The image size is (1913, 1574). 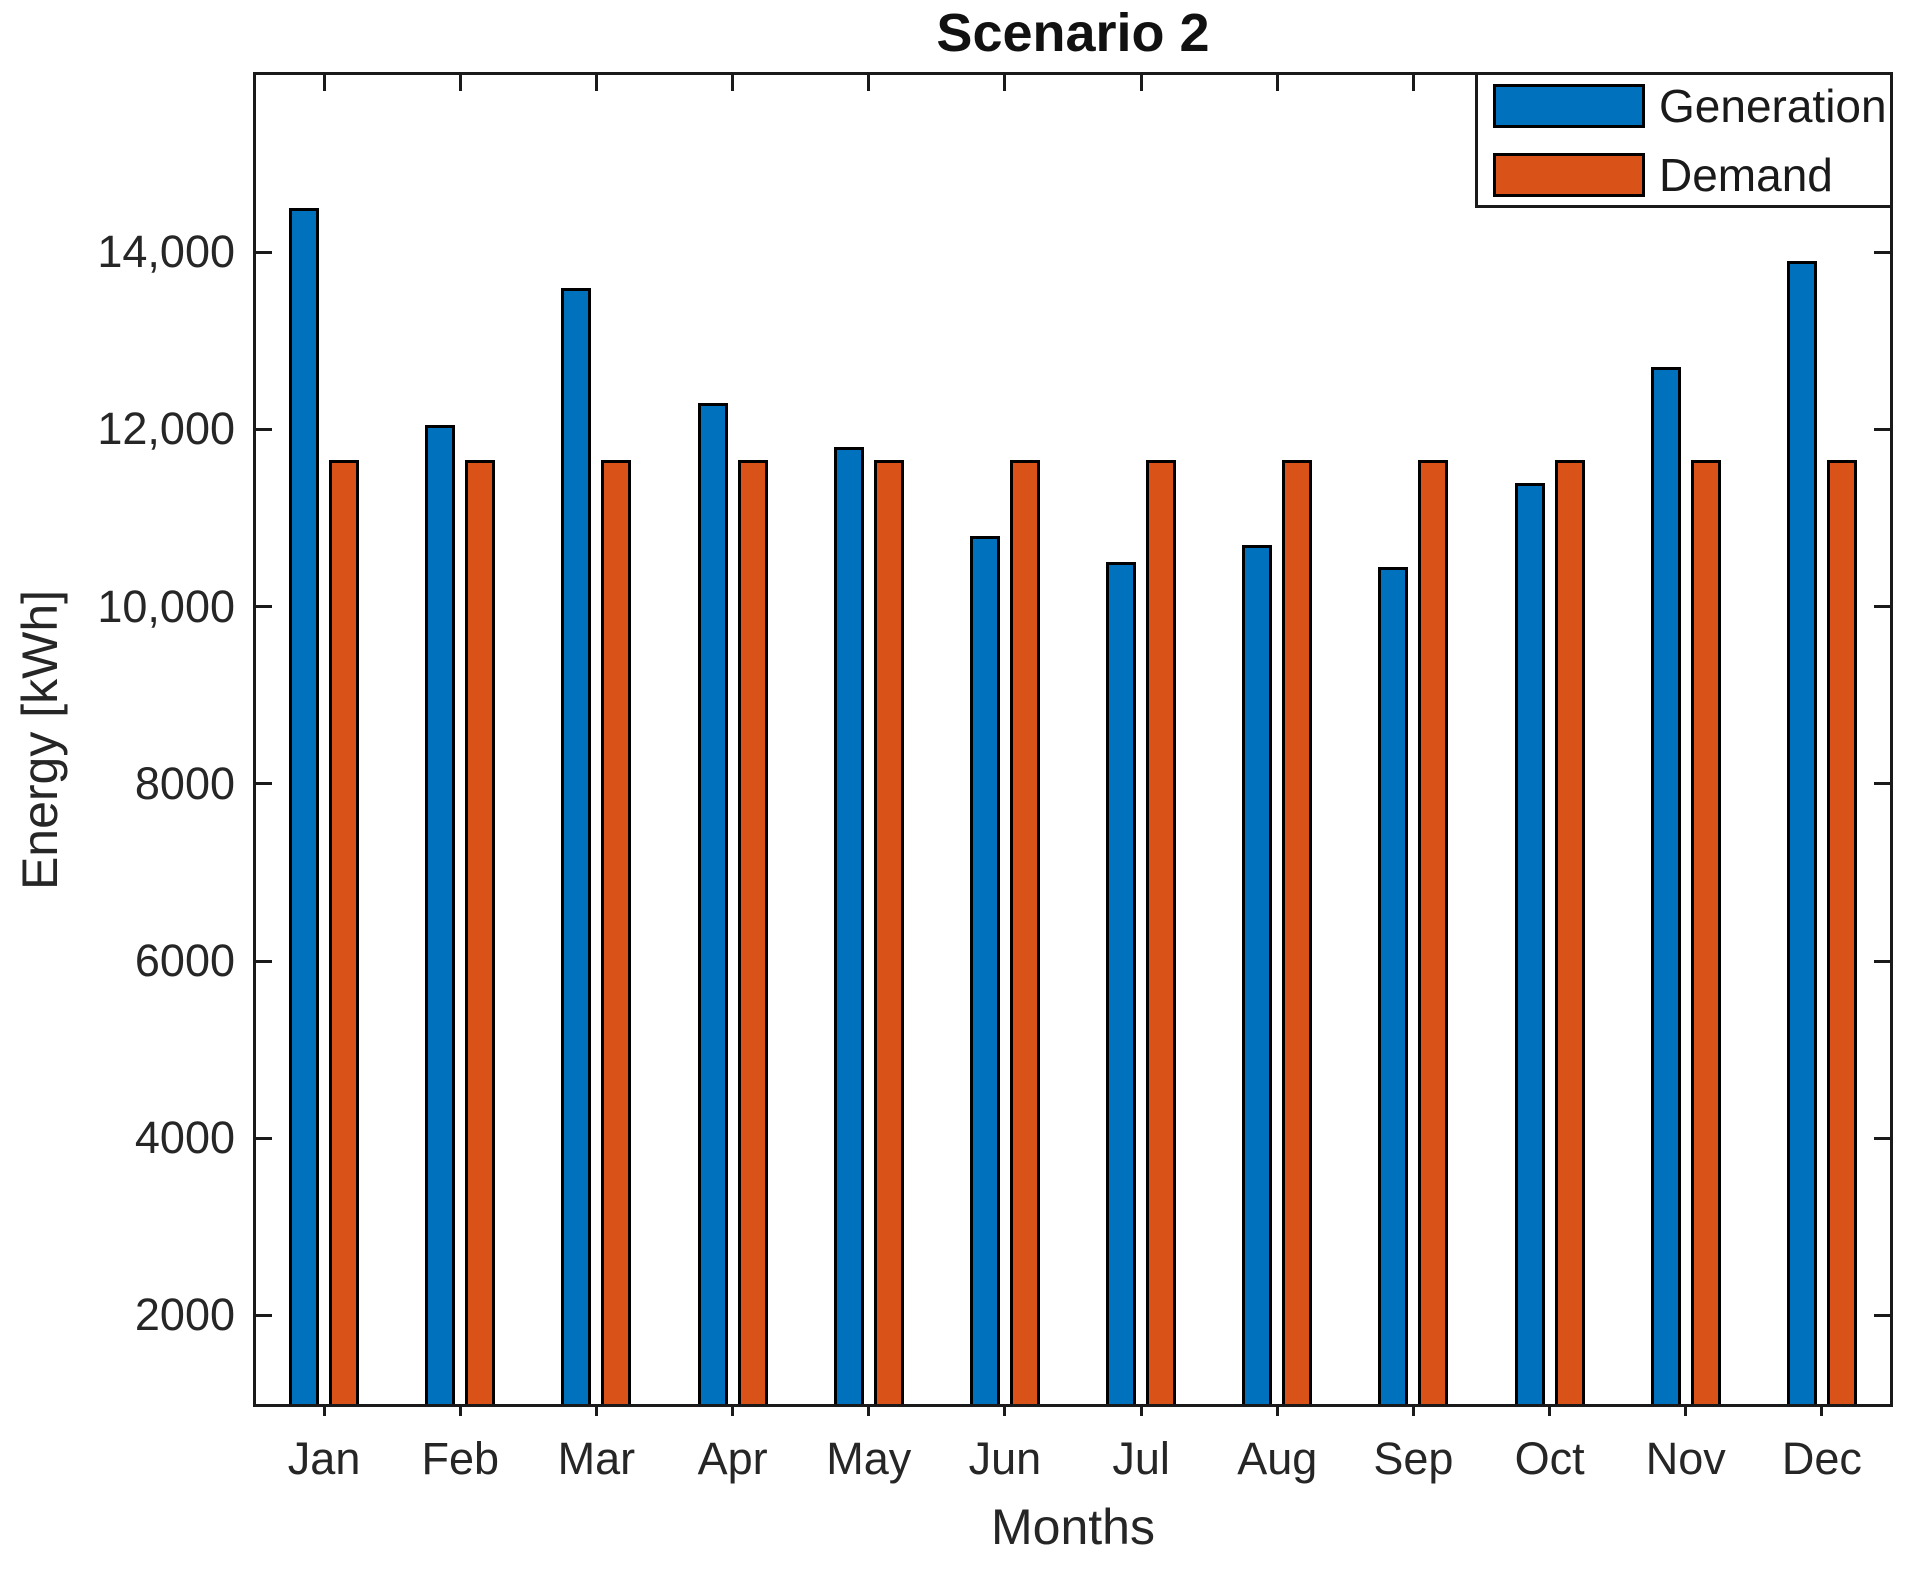 I want to click on bar-generation-apr, so click(x=712, y=903).